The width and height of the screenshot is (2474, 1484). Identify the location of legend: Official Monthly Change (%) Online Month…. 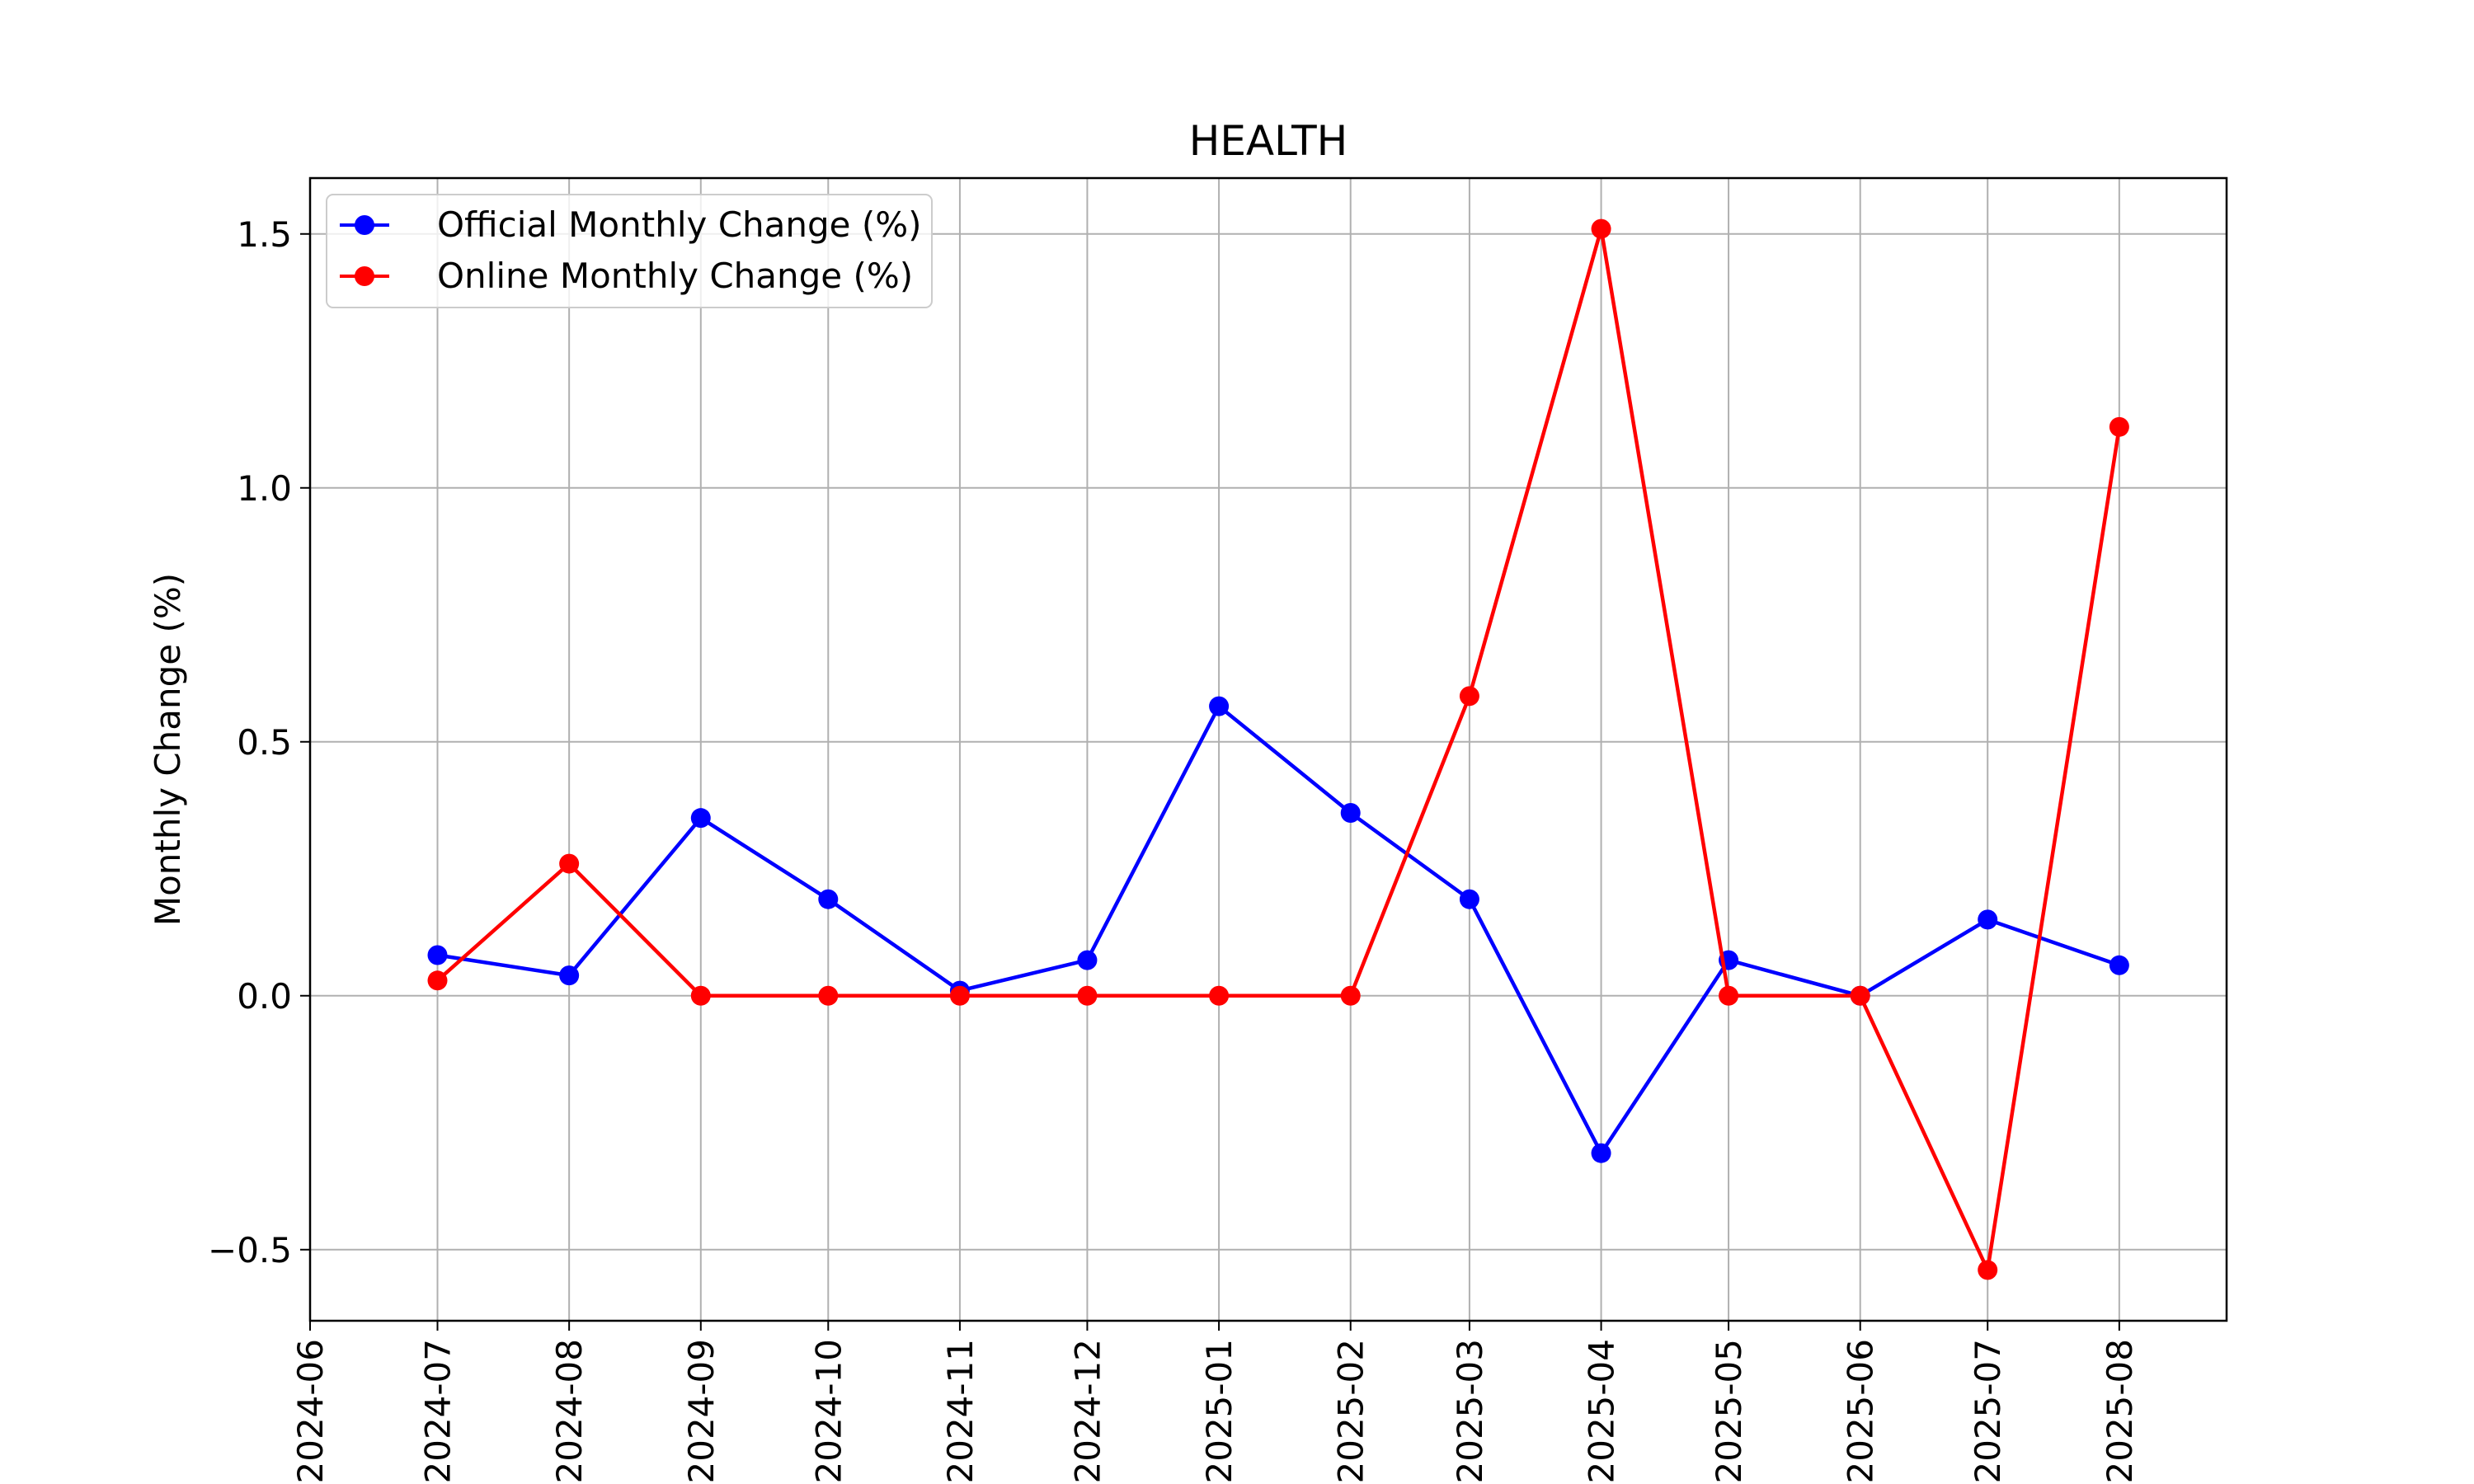
(629, 251).